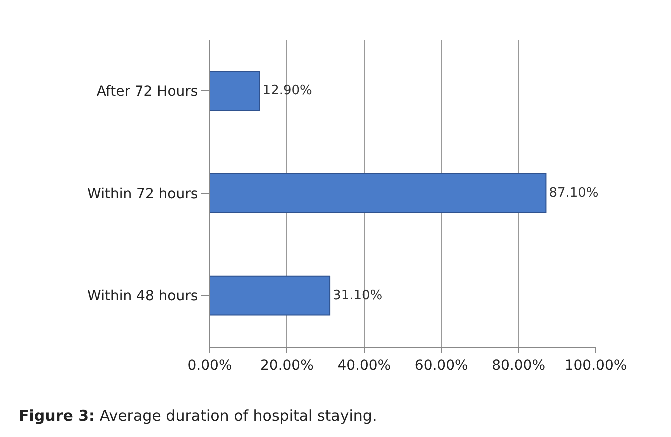 The width and height of the screenshot is (671, 437). Describe the element at coordinates (441, 366) in the screenshot. I see `x-tick-label: 60.00%` at that location.